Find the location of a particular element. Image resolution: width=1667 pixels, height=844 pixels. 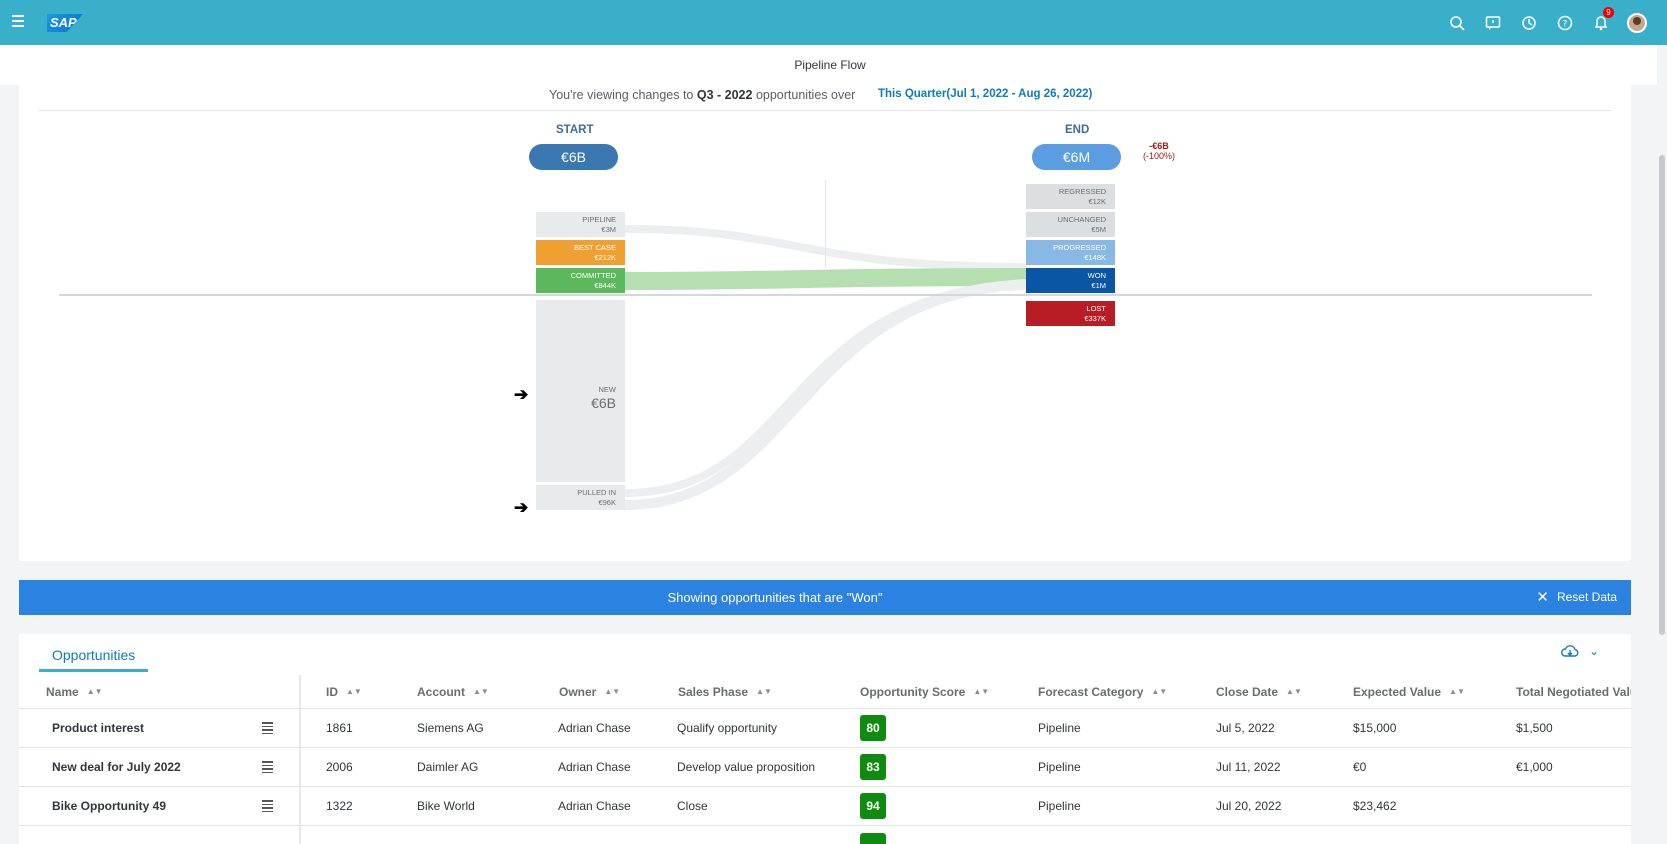

column-id: ID ▲▼ is located at coordinates (344, 691).